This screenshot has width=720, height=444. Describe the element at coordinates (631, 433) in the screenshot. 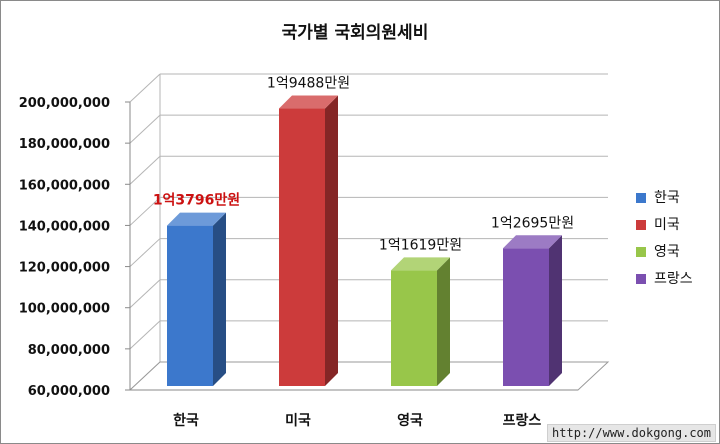

I see `watermark-url: http://www.dokgong.com` at that location.